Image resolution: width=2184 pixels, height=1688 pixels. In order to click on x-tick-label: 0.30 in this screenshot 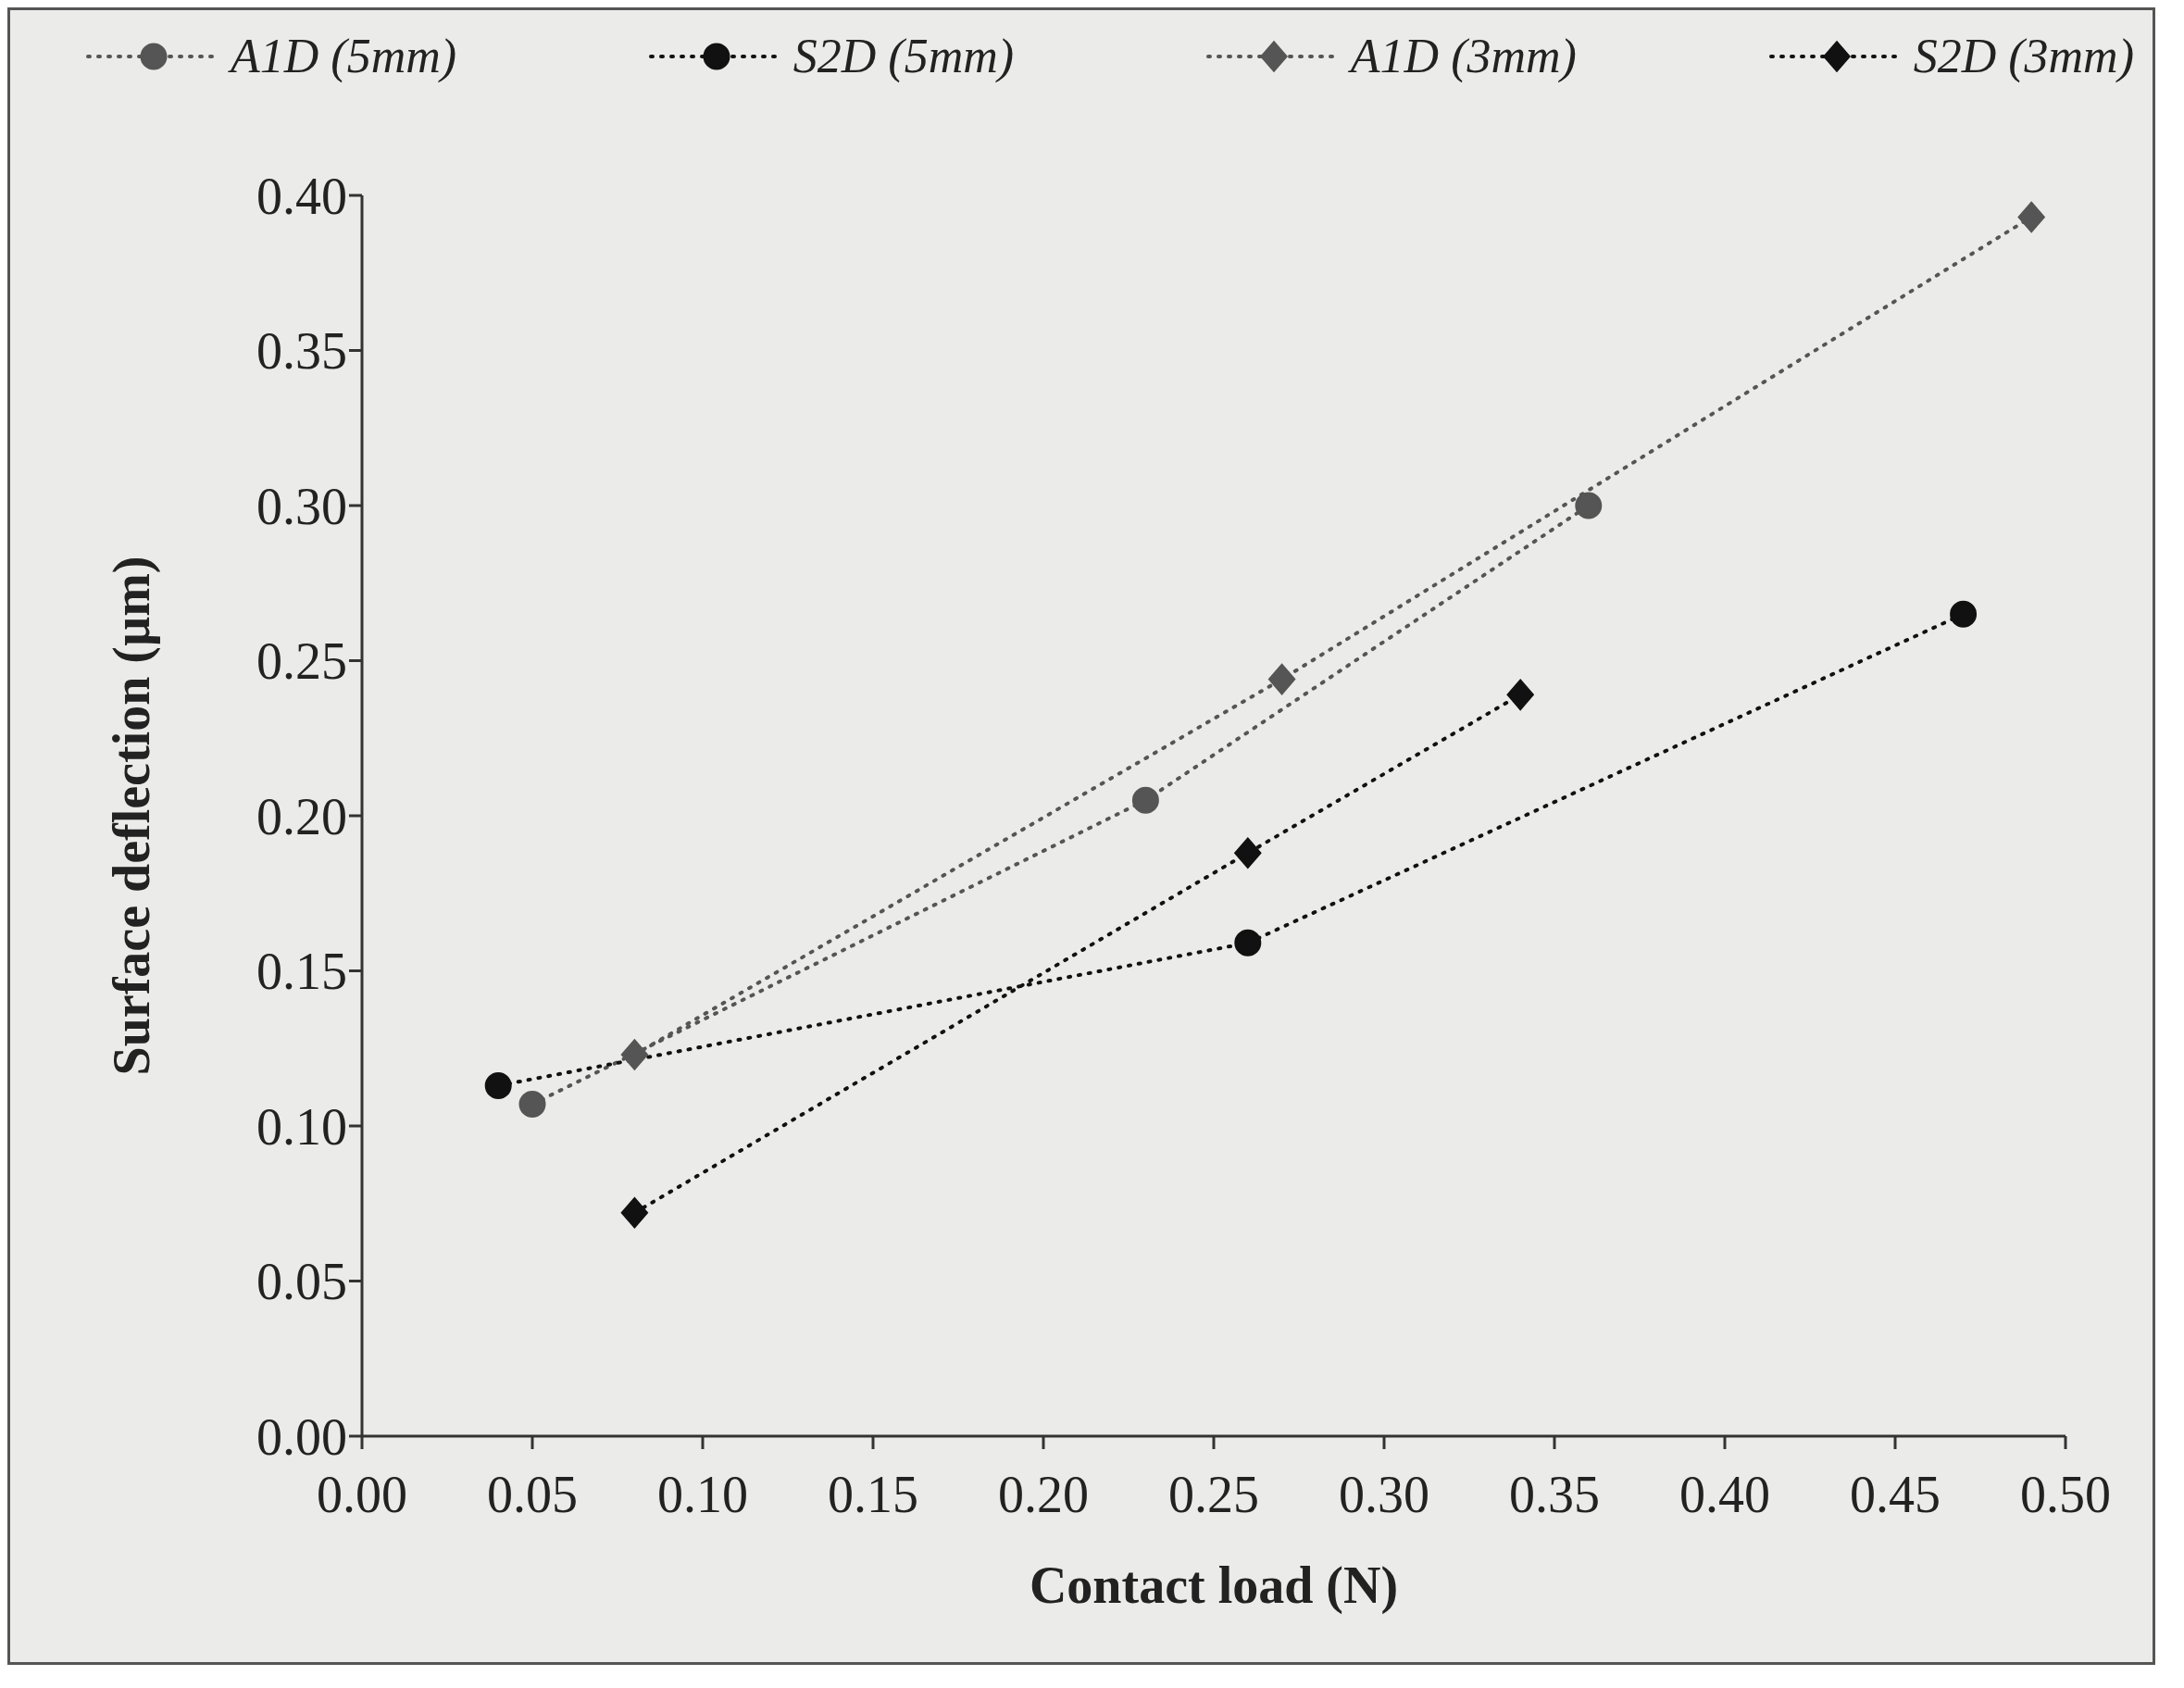, I will do `click(1384, 1494)`.